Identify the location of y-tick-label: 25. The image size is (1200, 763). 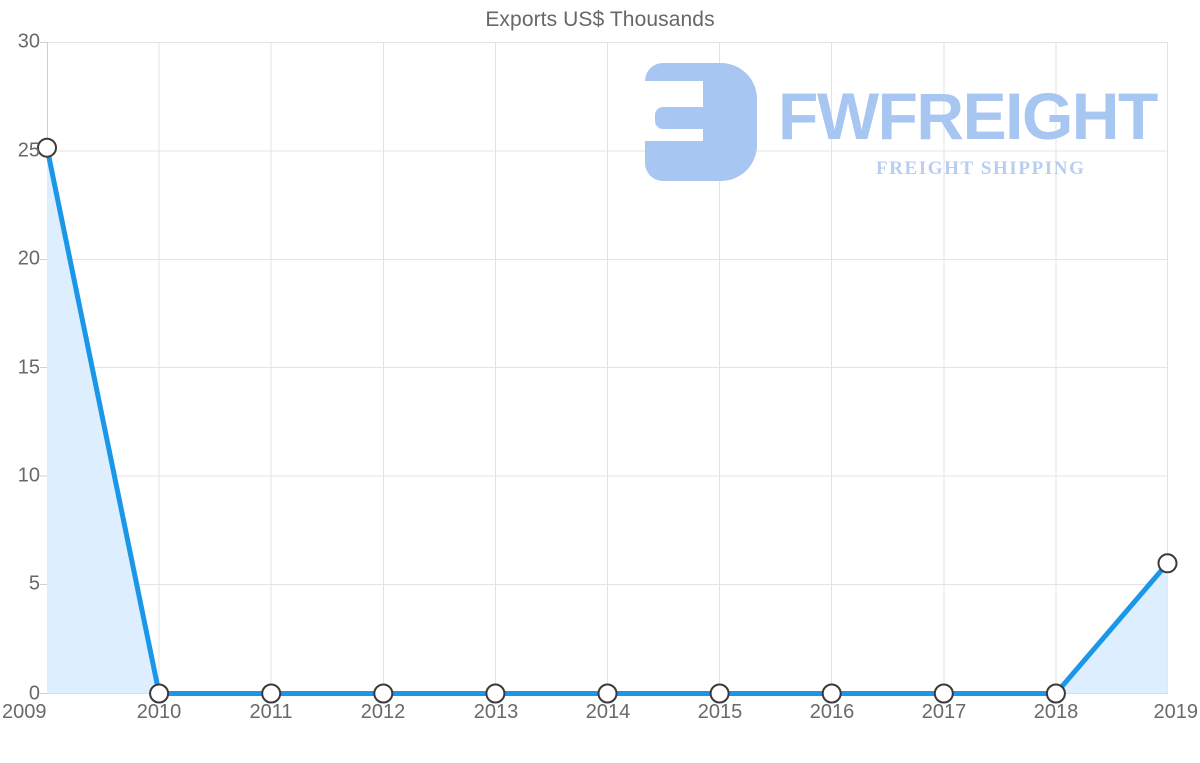
(28, 150).